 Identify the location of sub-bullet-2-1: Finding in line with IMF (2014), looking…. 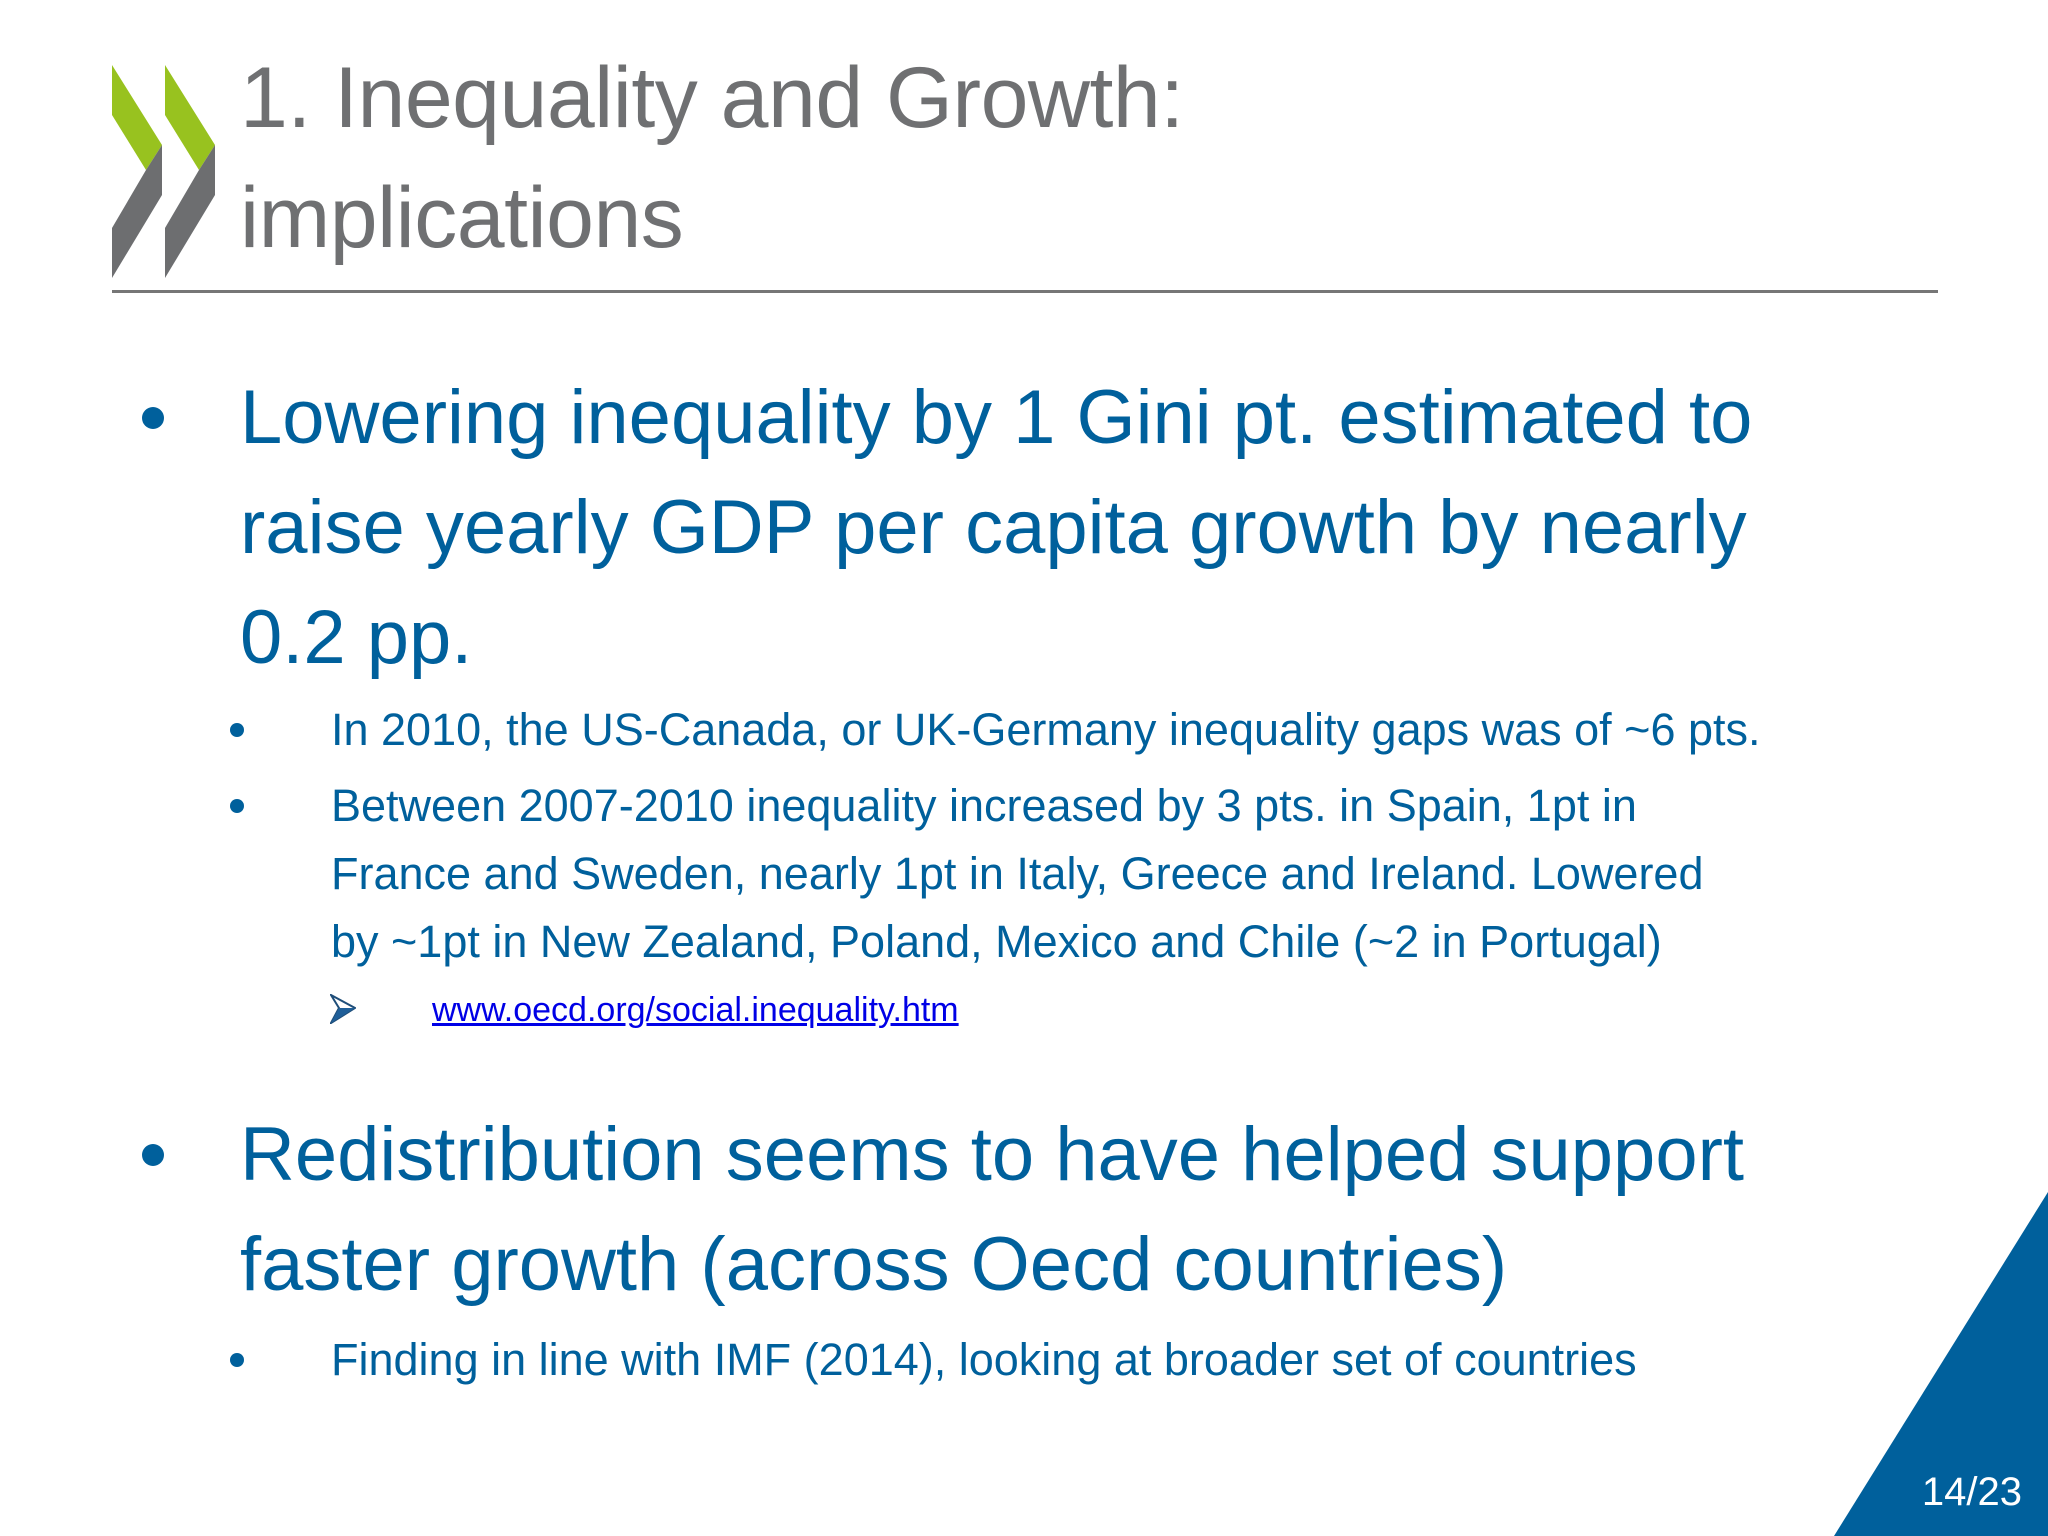
(1130, 1360).